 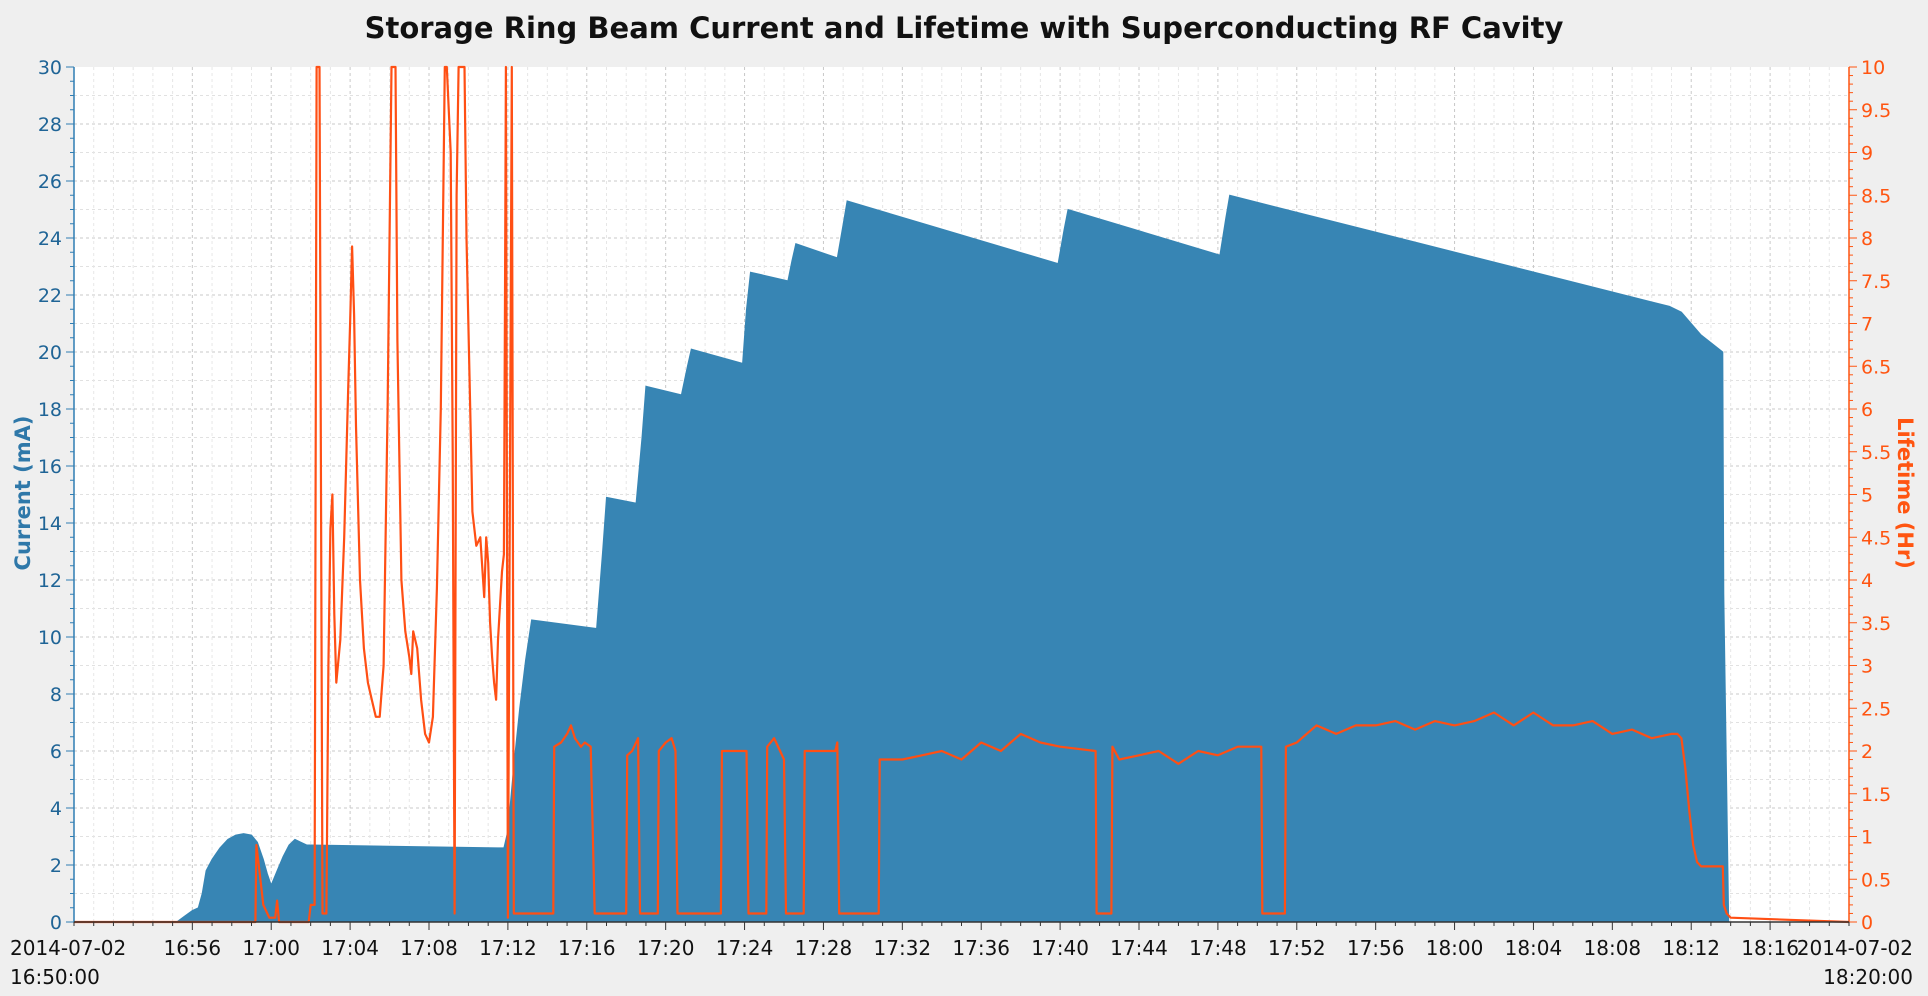 I want to click on x-tick-label: 17:52, so click(x=1297, y=948).